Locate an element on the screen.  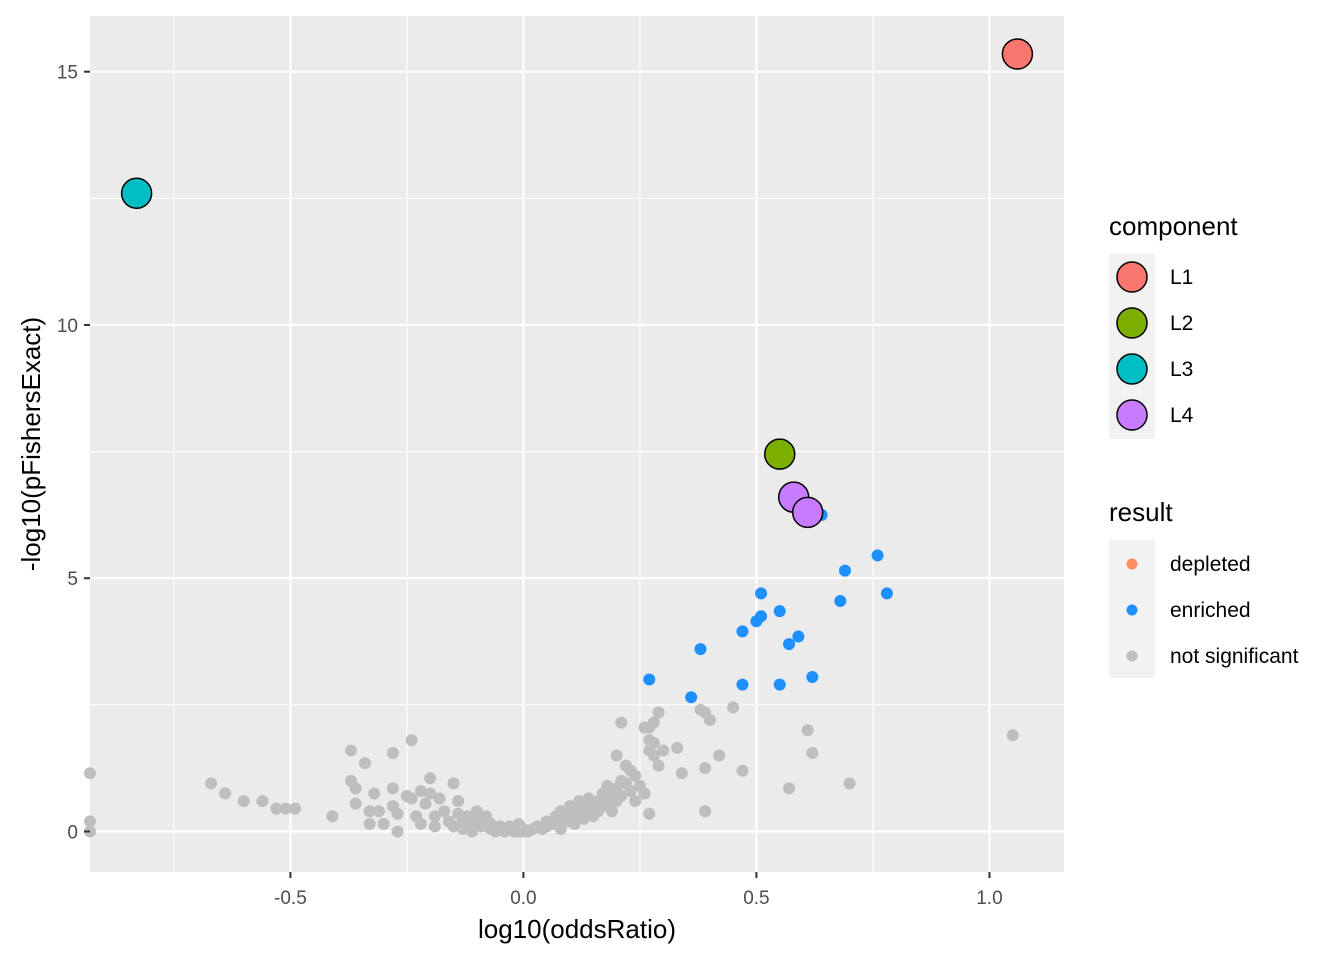
y-tick-label: 5 is located at coordinates (72, 579).